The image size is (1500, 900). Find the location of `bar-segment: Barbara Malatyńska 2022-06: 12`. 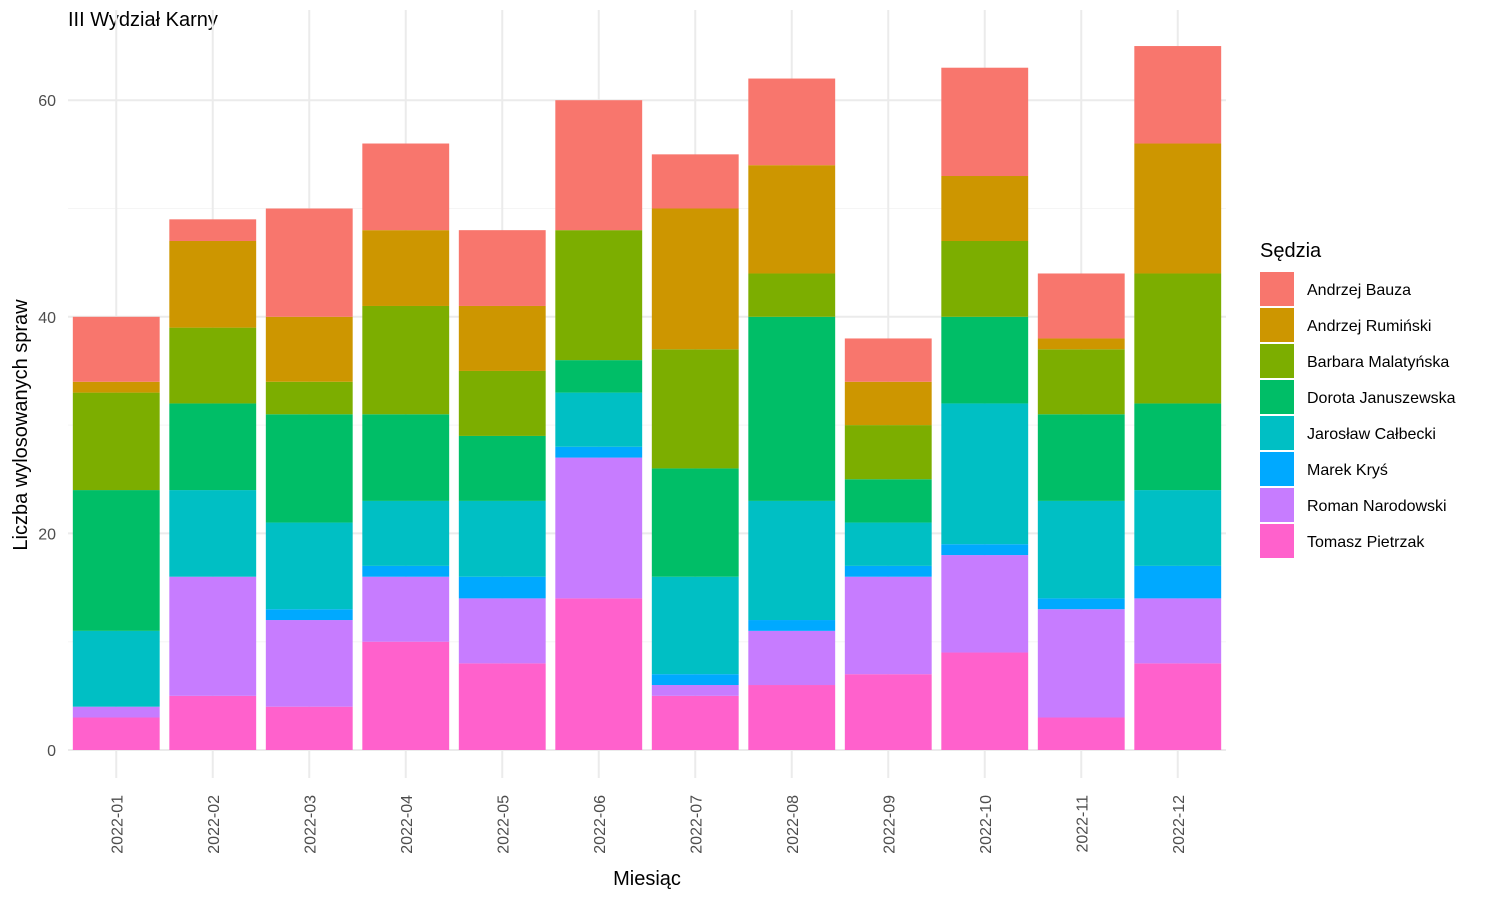

bar-segment: Barbara Malatyńska 2022-06: 12 is located at coordinates (599, 295).